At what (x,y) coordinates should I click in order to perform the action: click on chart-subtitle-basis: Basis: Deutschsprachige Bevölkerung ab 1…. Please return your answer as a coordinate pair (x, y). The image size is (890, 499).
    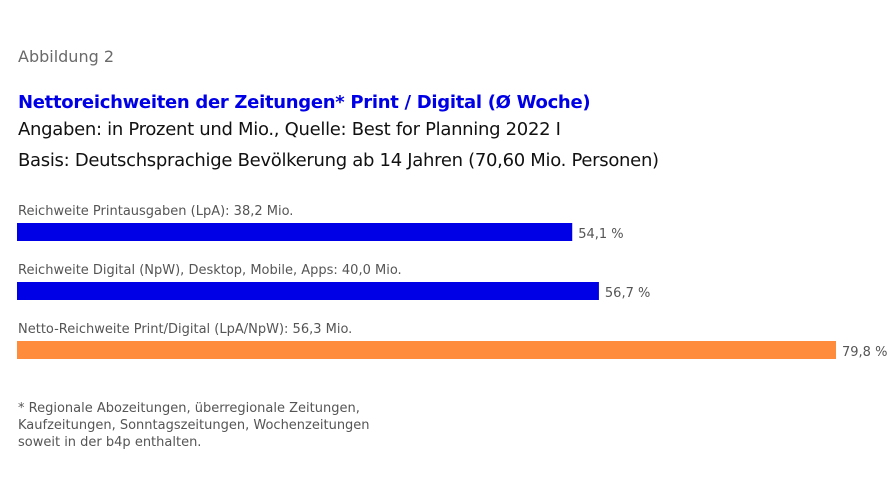
    Looking at the image, I should click on (338, 160).